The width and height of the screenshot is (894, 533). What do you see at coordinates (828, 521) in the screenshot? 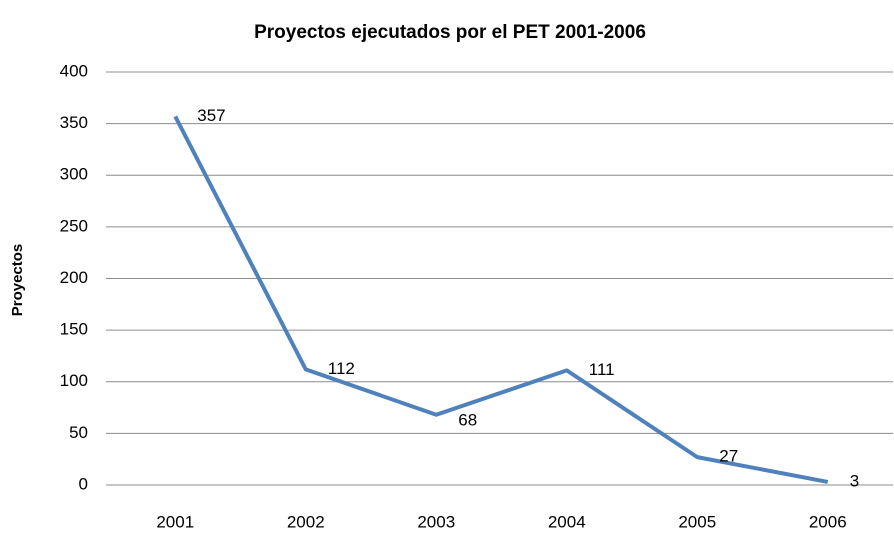
I see `x-tick-label: 2006` at bounding box center [828, 521].